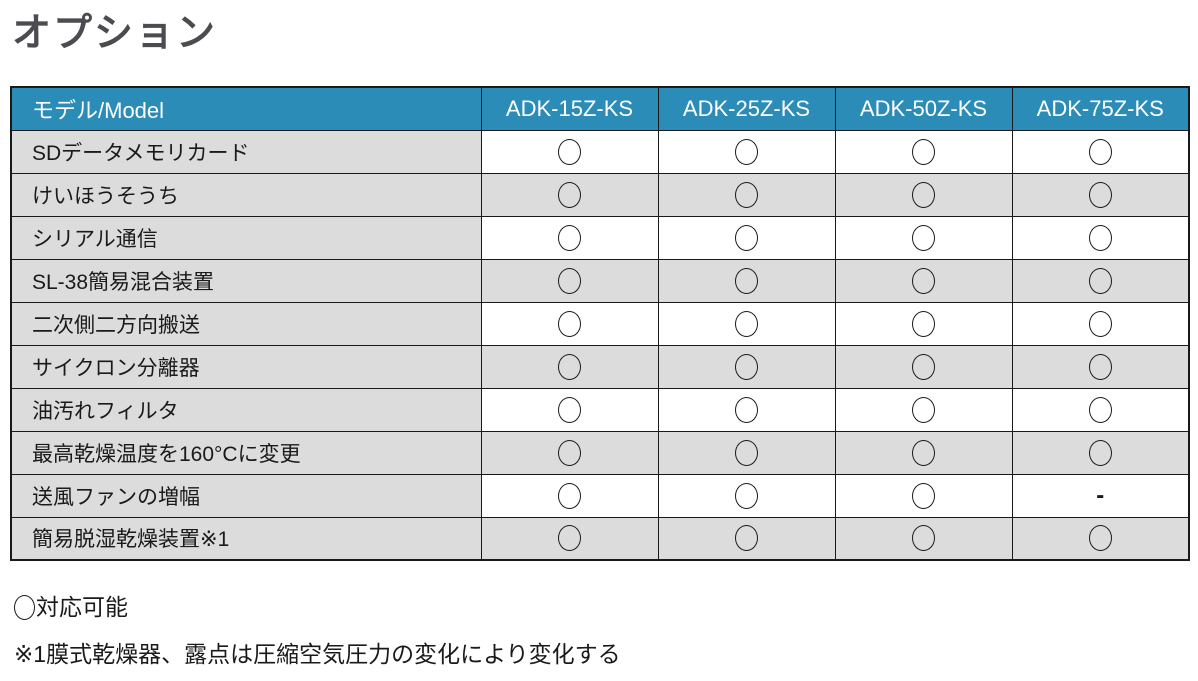  What do you see at coordinates (333, 654) in the screenshot?
I see `note-text: 膜式乾燥器、露点は圧縮空気圧力の変化により変化する` at bounding box center [333, 654].